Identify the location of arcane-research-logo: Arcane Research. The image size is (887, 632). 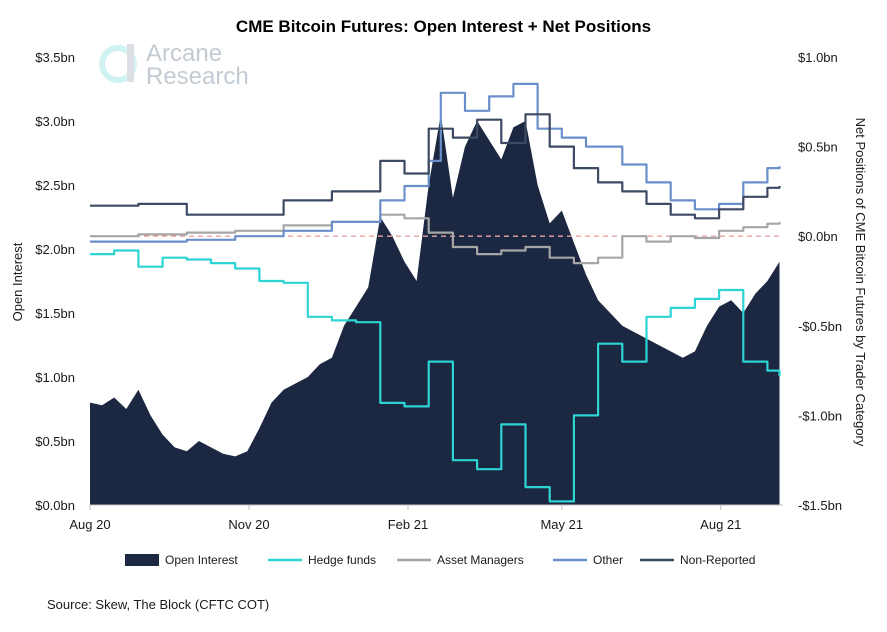
(174, 65).